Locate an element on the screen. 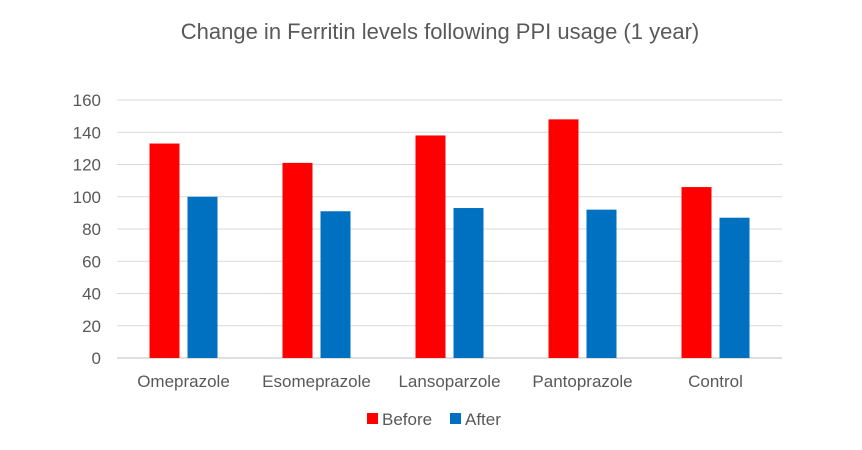  x-tick-label: Esomeprazole is located at coordinates (316, 381).